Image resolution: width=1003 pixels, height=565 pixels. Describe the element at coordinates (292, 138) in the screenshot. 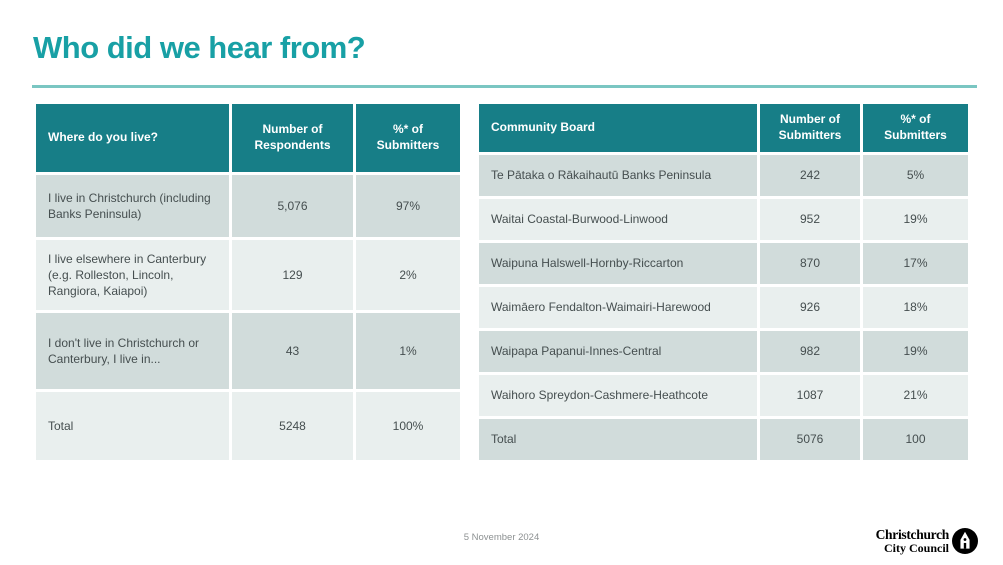

I see `header-cell: Number of Respondents` at that location.